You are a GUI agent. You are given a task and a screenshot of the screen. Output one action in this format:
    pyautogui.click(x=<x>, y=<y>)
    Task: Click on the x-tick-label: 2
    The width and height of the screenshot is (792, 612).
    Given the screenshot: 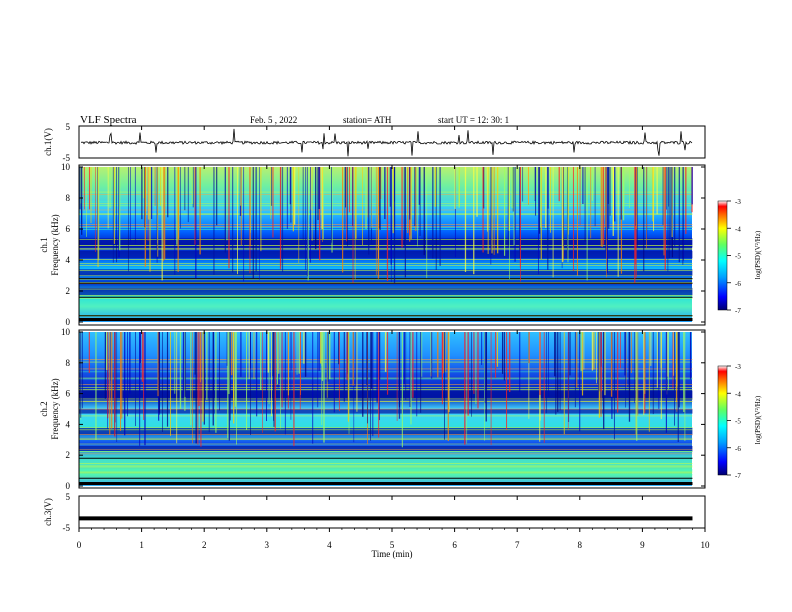 What is the action you would take?
    pyautogui.click(x=204, y=545)
    